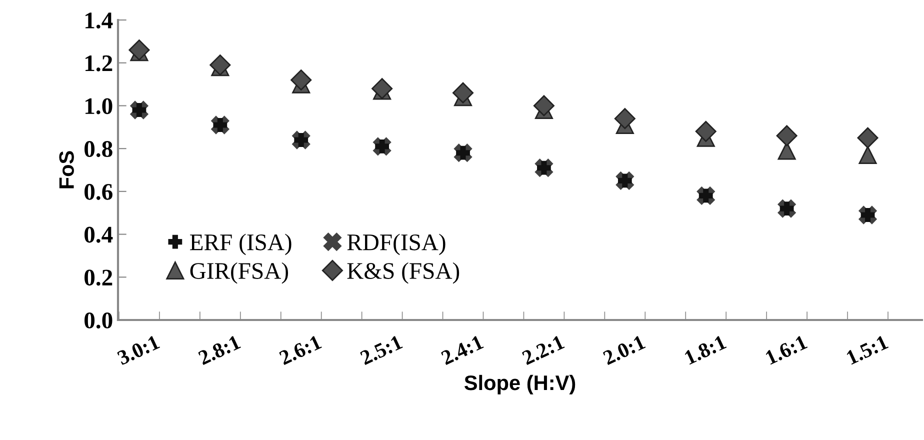  What do you see at coordinates (300, 350) in the screenshot?
I see `x-tick-label: 2.6:1` at bounding box center [300, 350].